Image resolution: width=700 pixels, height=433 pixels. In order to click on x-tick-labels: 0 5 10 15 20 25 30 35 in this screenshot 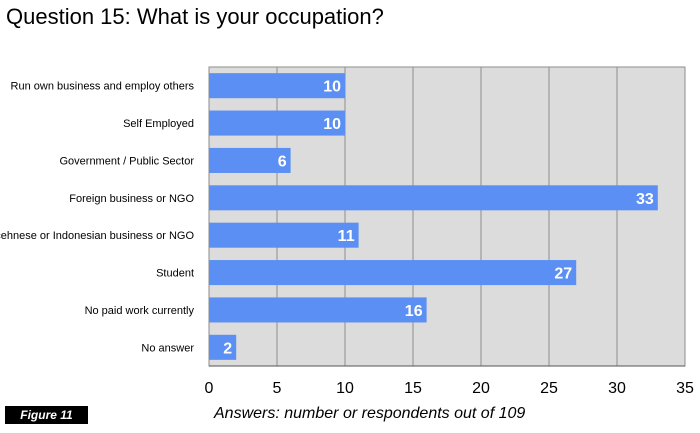, I will do `click(449, 388)`.